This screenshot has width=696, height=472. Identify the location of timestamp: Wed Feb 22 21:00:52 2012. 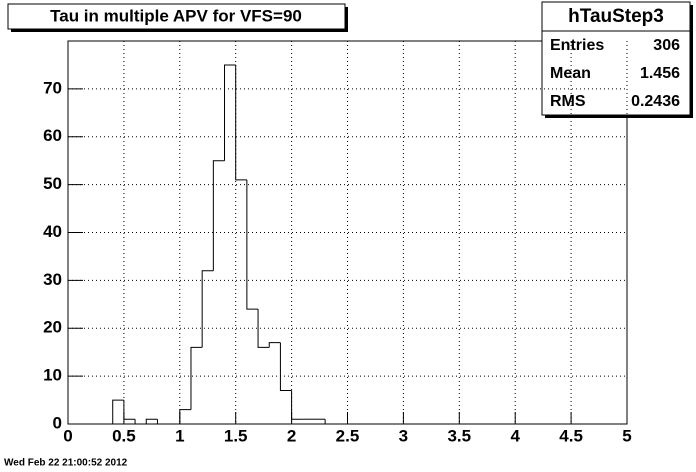
(66, 463).